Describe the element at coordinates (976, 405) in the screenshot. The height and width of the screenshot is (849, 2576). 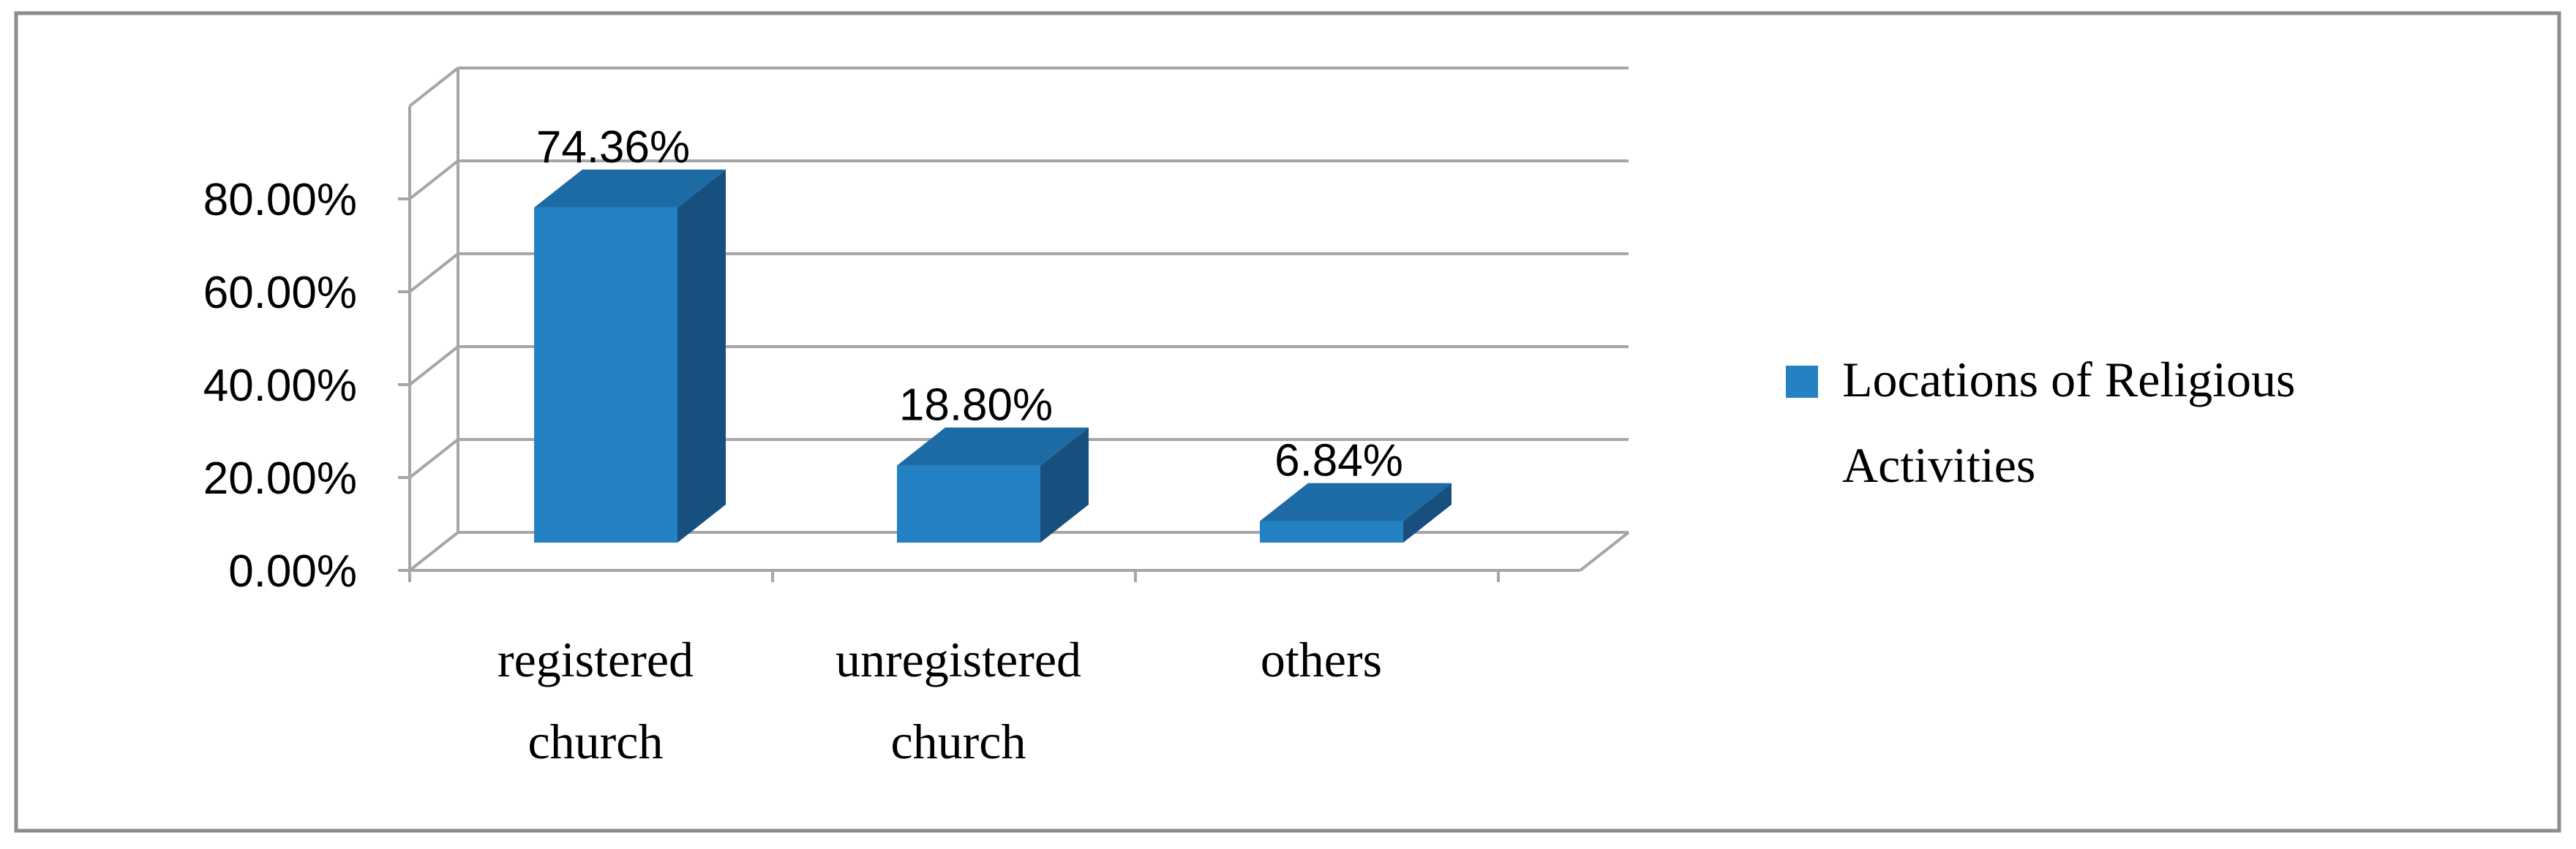
I see `data-label: 18.80%` at that location.